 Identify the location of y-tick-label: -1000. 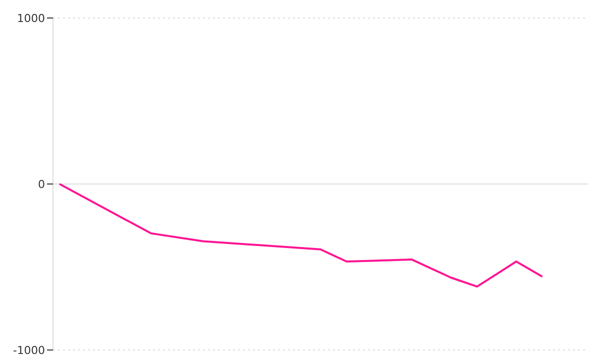
(29, 350).